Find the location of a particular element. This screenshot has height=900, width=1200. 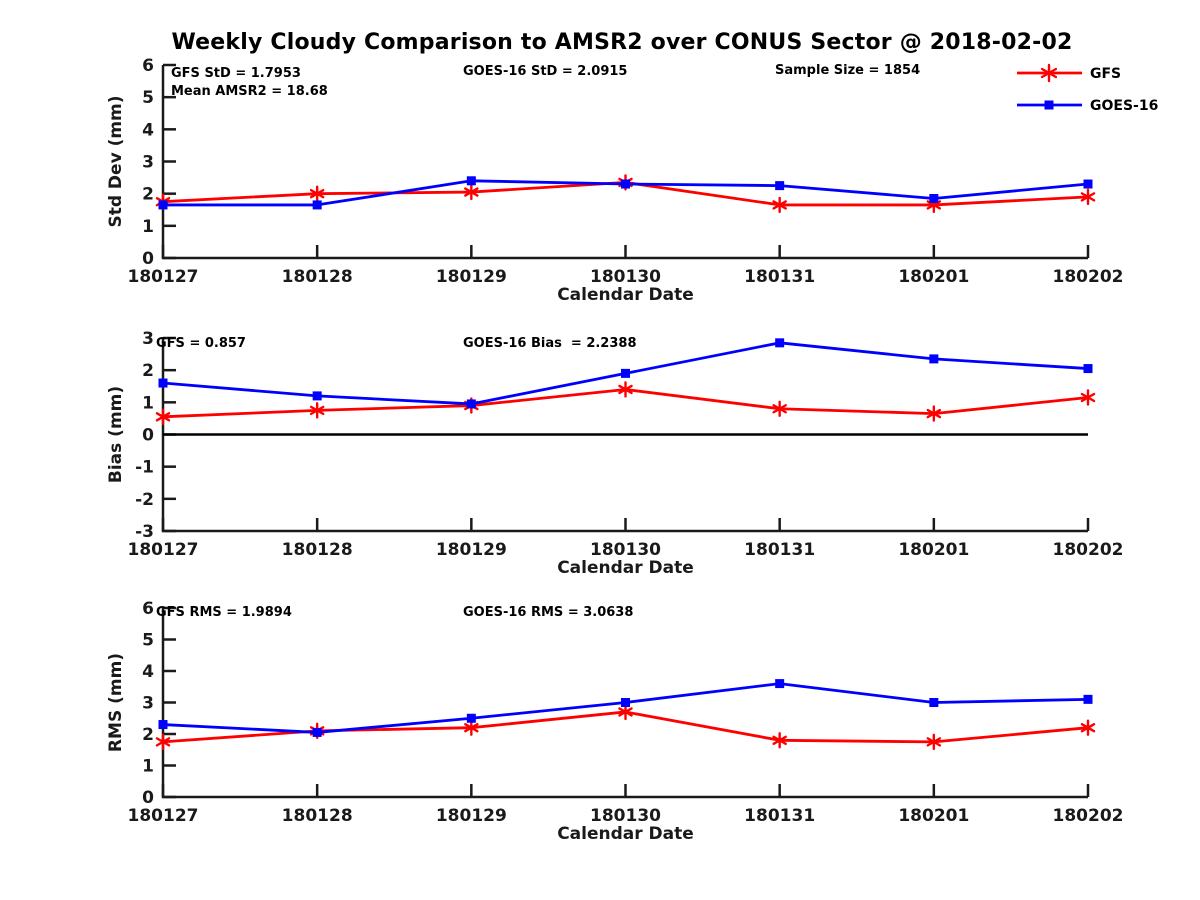

y-tick-label: -2 is located at coordinates (144, 500).